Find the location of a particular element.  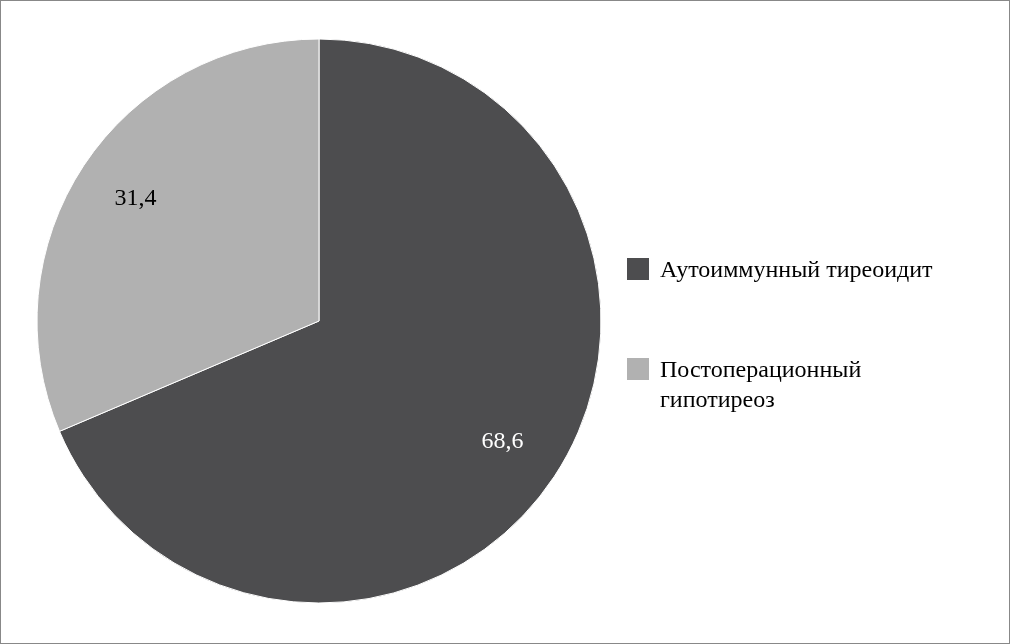

legend-label: Постоперационный гипотиреоз is located at coordinates (761, 384).